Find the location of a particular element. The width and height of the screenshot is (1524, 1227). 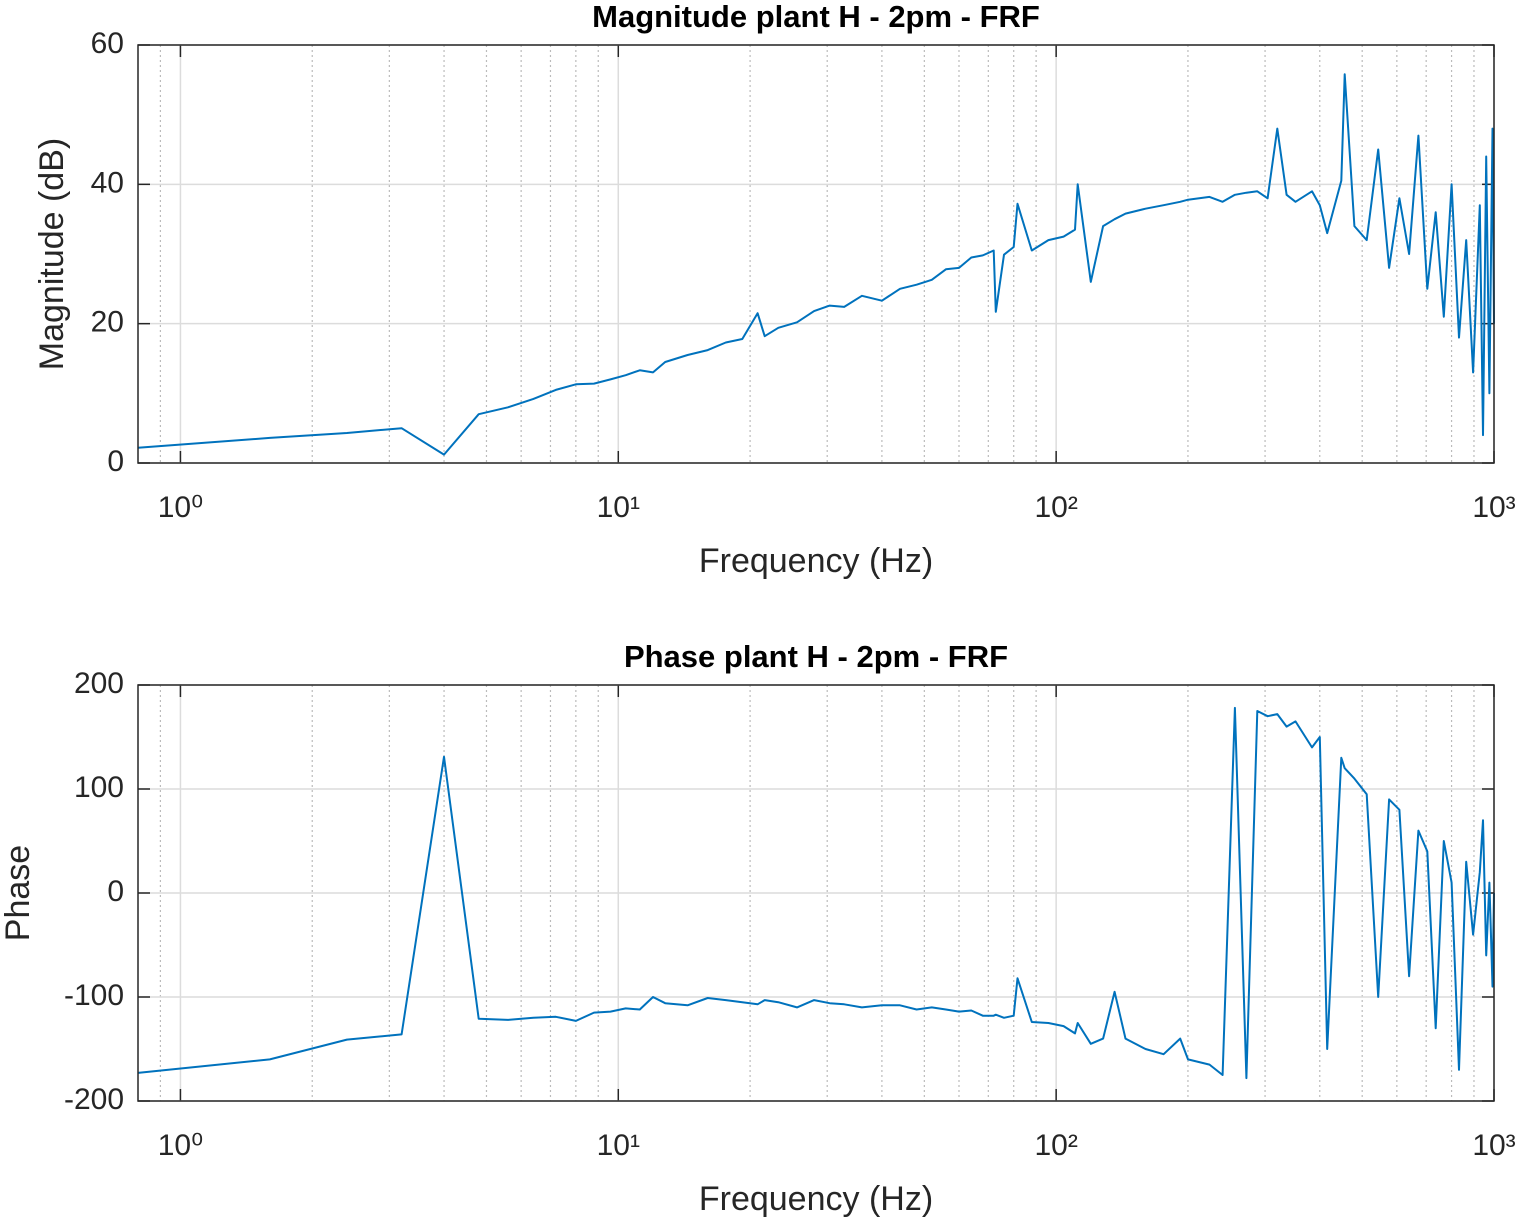

chart-title: Magnitude plant H - 2pm - FRF is located at coordinates (816, 17).